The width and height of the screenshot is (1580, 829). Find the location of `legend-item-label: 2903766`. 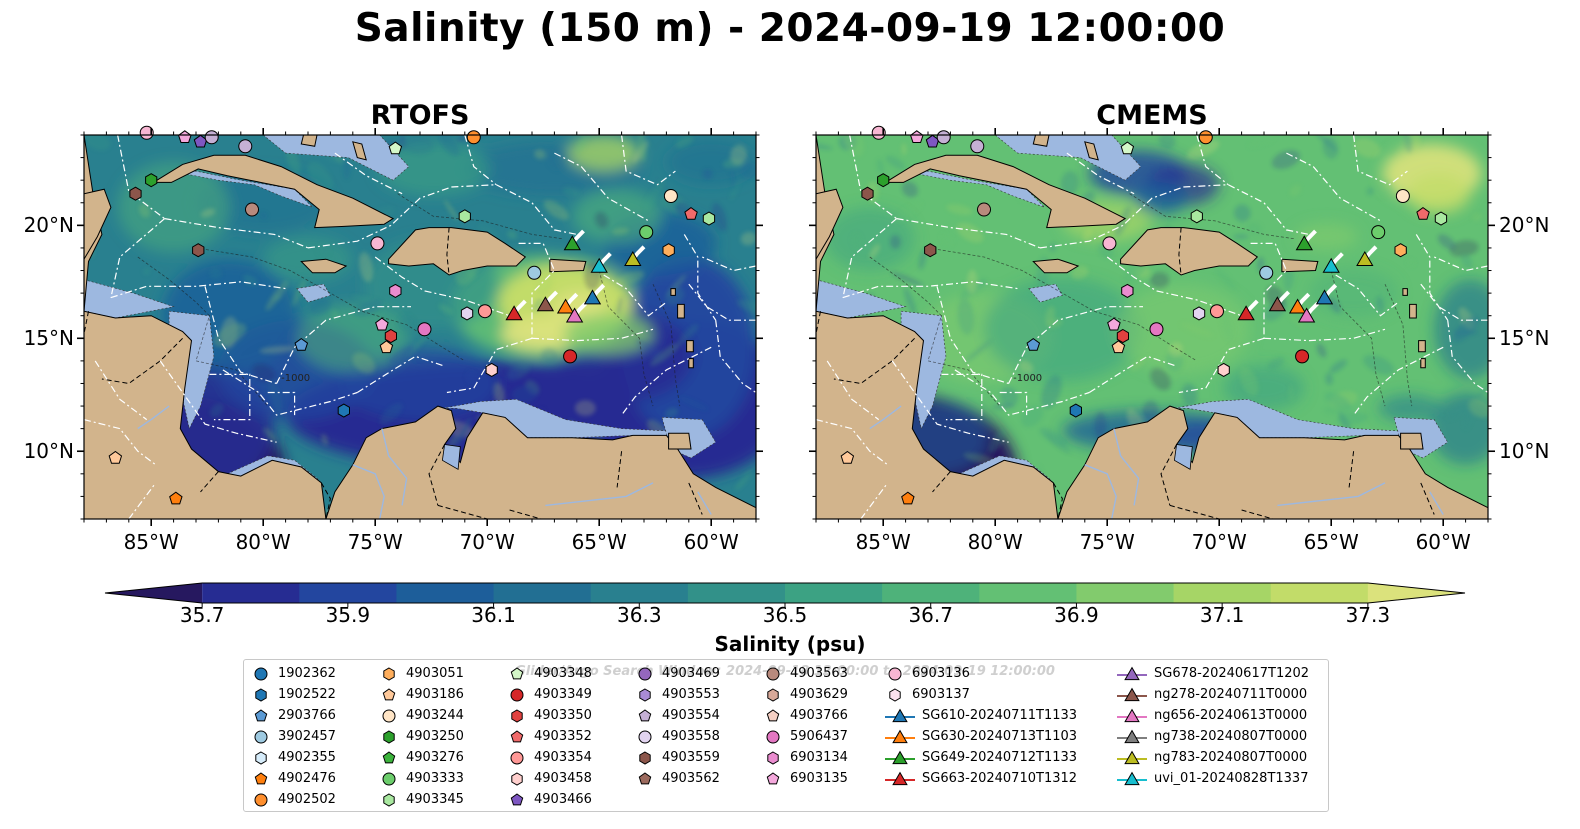

legend-item-label: 2903766 is located at coordinates (307, 715).